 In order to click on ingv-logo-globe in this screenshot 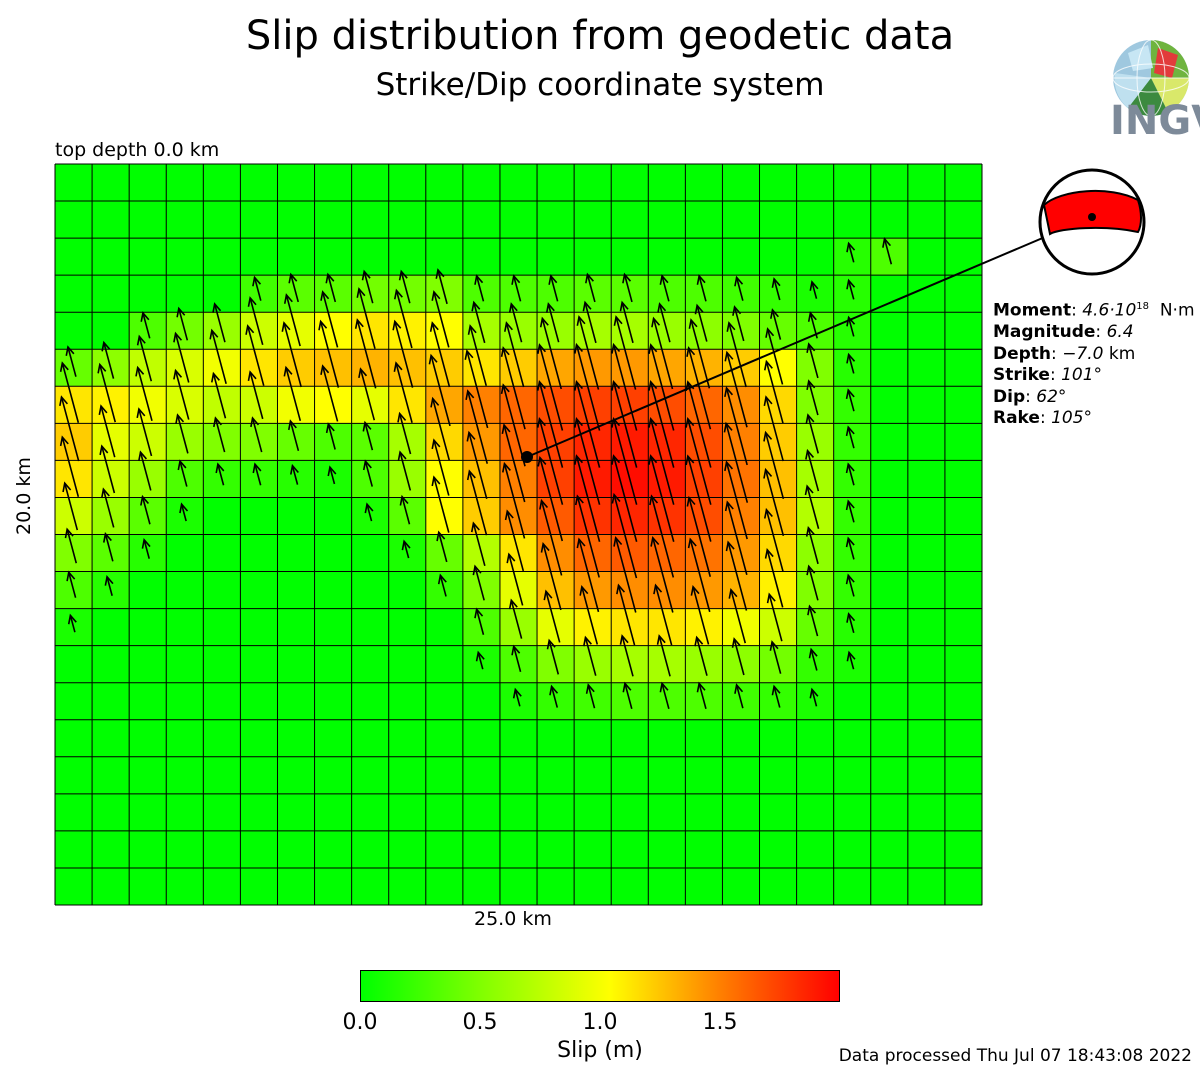, I will do `click(1151, 78)`.